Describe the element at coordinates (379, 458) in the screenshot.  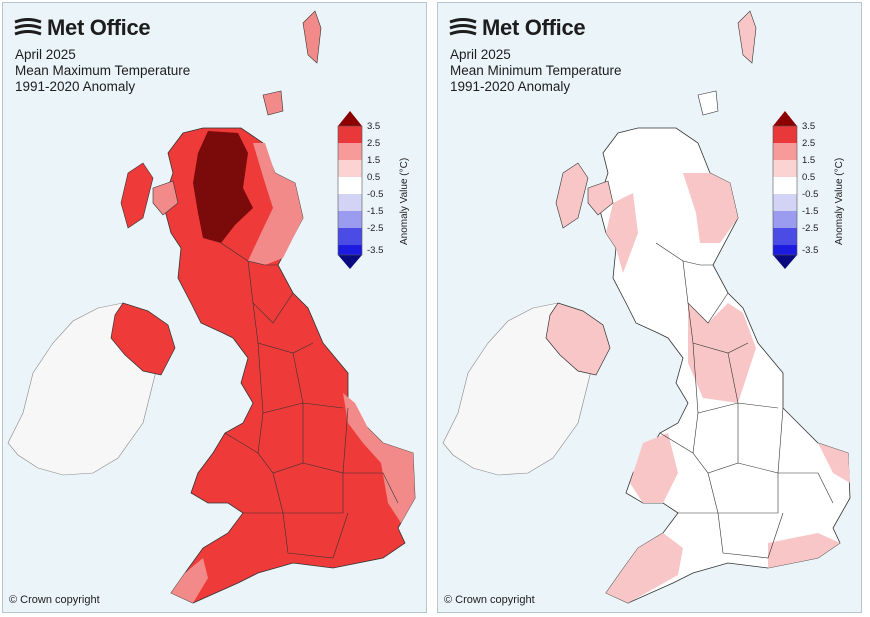
I see `max-band-low-east-coast` at that location.